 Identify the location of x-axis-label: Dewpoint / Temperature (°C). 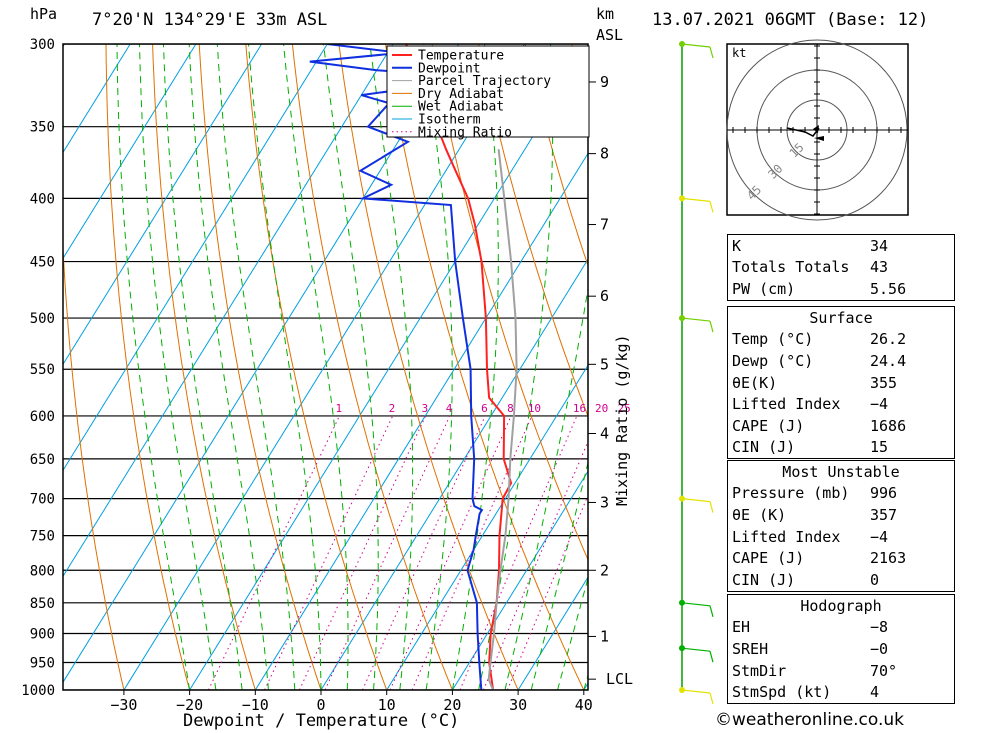
(321, 721).